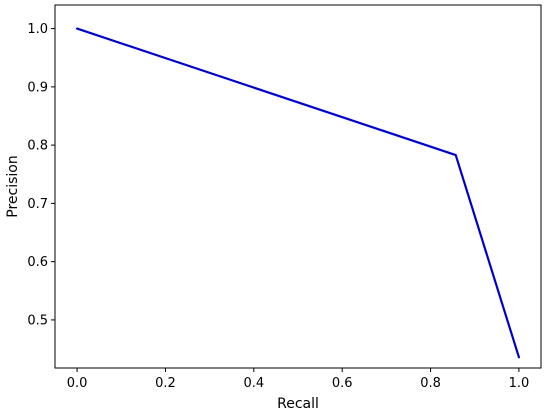 The image size is (550, 415). Describe the element at coordinates (165, 383) in the screenshot. I see `x-tick-label: 0.2` at that location.